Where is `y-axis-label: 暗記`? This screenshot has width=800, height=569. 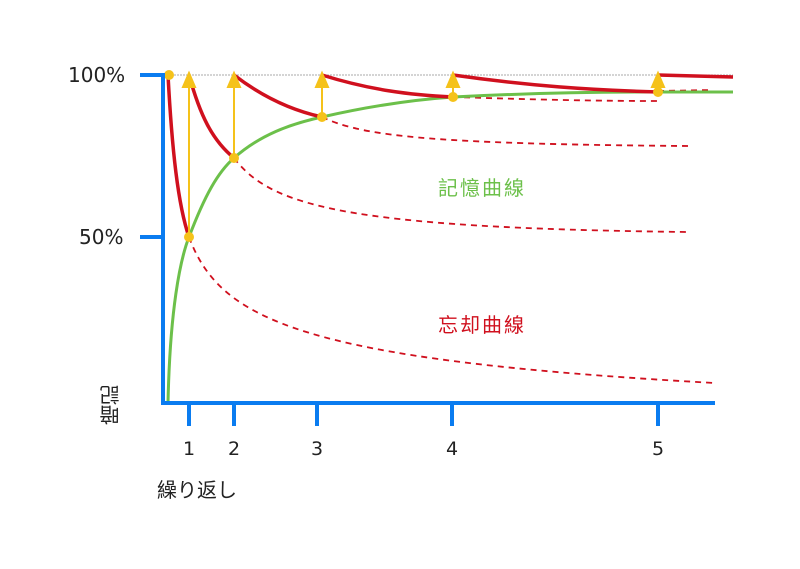
y-axis-label: 暗記 is located at coordinates (111, 405).